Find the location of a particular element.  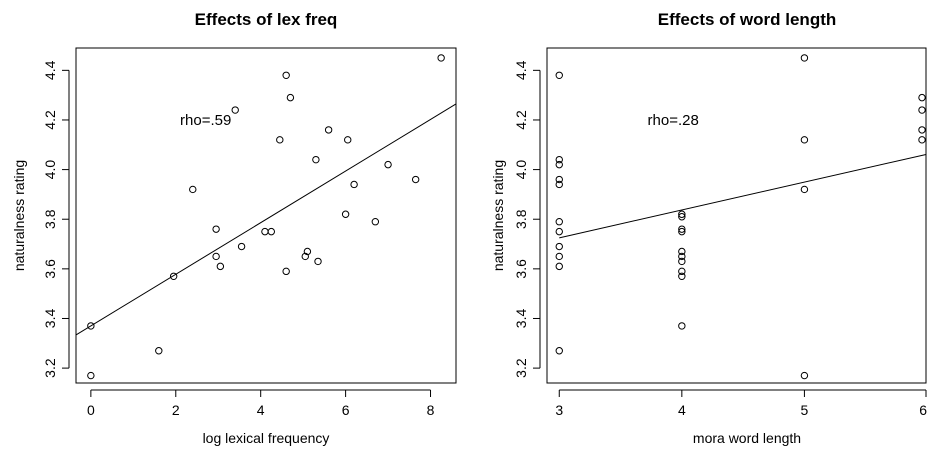

x-tick-label: 5 is located at coordinates (805, 410).